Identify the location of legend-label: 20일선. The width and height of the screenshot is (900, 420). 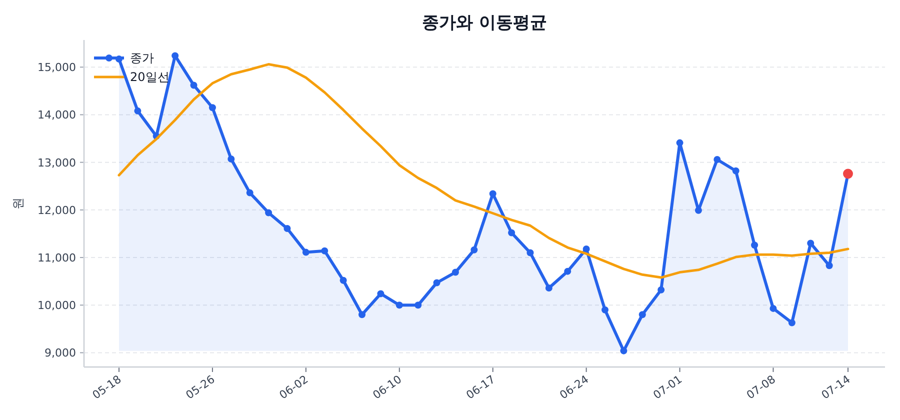
(150, 77).